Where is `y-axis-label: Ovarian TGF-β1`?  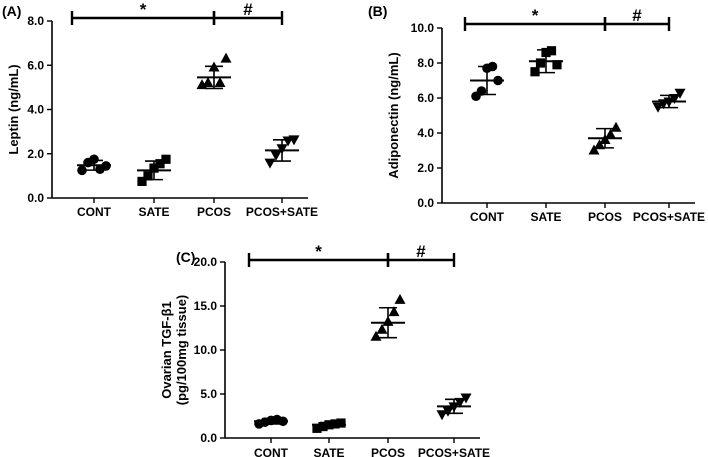 y-axis-label: Ovarian TGF-β1 is located at coordinates (166, 350).